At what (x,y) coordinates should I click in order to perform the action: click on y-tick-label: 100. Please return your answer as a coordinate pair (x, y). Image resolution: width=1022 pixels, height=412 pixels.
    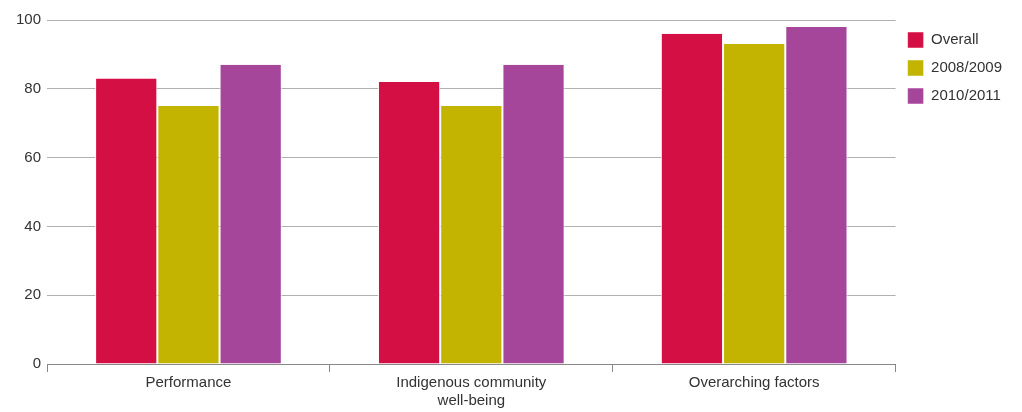
    Looking at the image, I should click on (29, 19).